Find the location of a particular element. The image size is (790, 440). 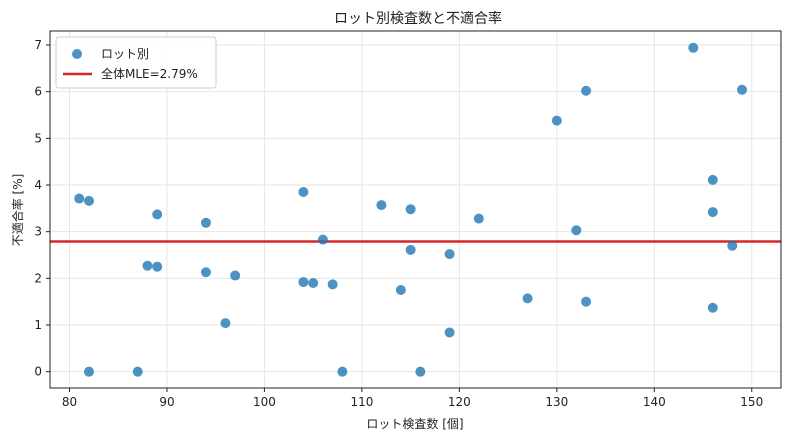

y-axis-label: 不適合率 [%] is located at coordinates (17, 210).